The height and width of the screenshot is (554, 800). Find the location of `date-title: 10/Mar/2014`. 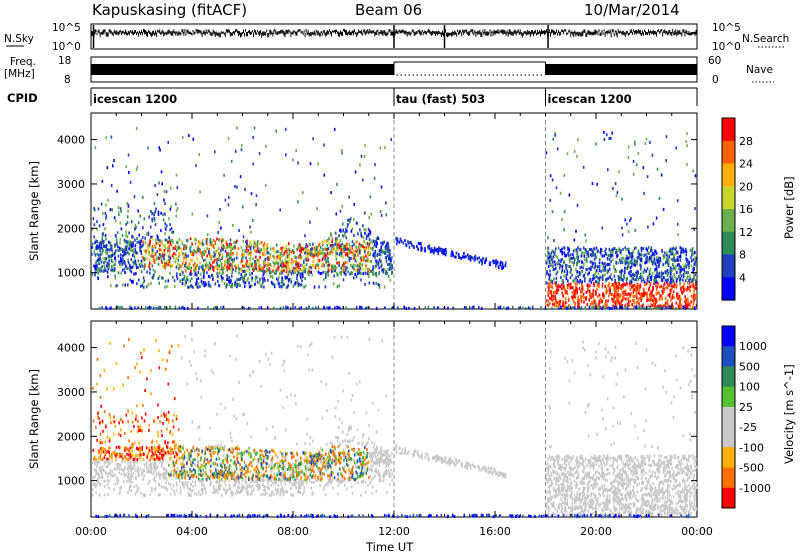

date-title: 10/Mar/2014 is located at coordinates (632, 10).